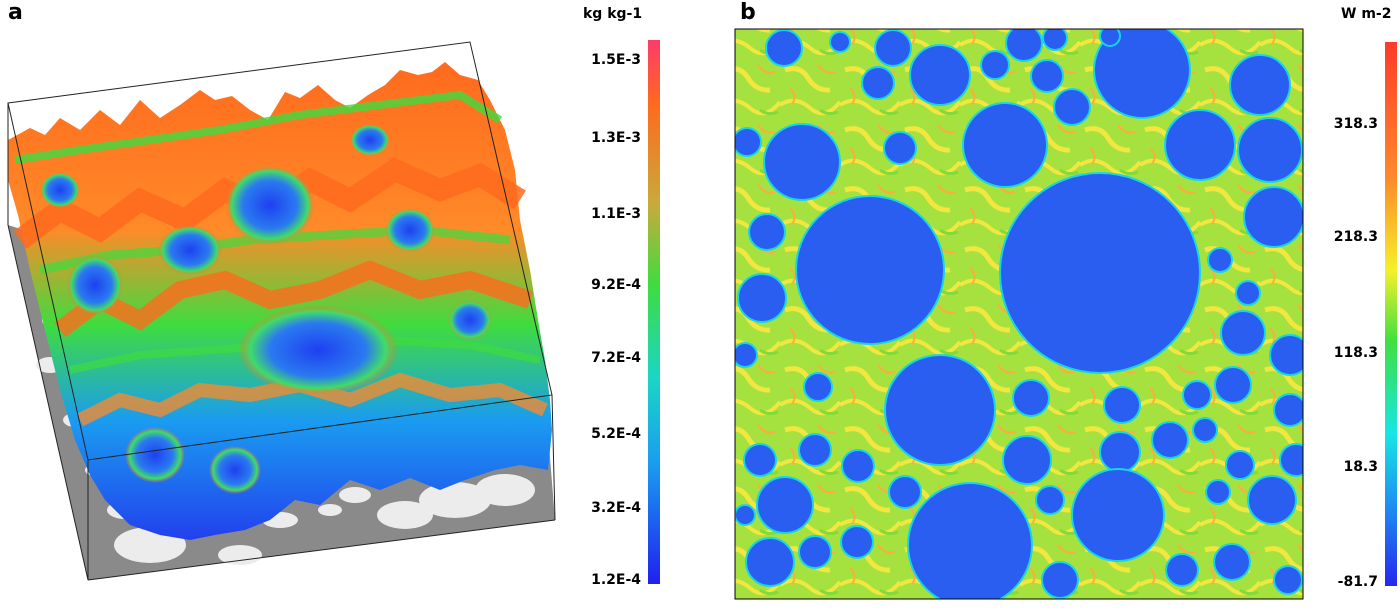 Image resolution: width=1400 pixels, height=615 pixels. What do you see at coordinates (1391, 314) in the screenshot?
I see `colorbar-b` at bounding box center [1391, 314].